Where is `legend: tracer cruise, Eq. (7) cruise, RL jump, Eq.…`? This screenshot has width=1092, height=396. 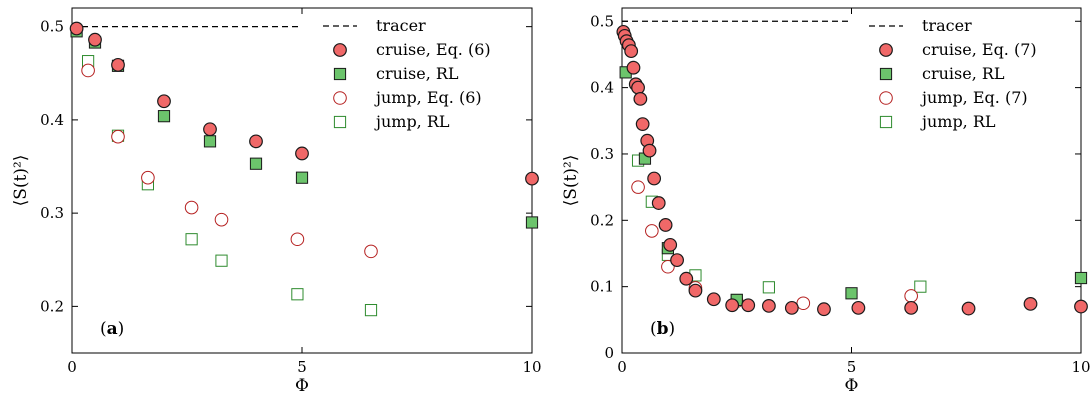
legend: tracer cruise, Eq. (7) cruise, RL jump, Eq.… is located at coordinates (953, 73).